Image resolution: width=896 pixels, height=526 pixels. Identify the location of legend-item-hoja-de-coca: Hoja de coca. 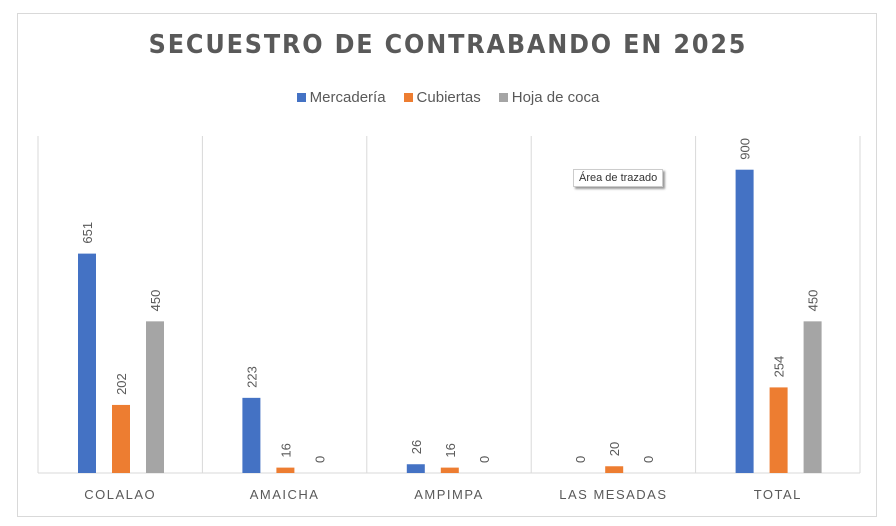
(549, 97).